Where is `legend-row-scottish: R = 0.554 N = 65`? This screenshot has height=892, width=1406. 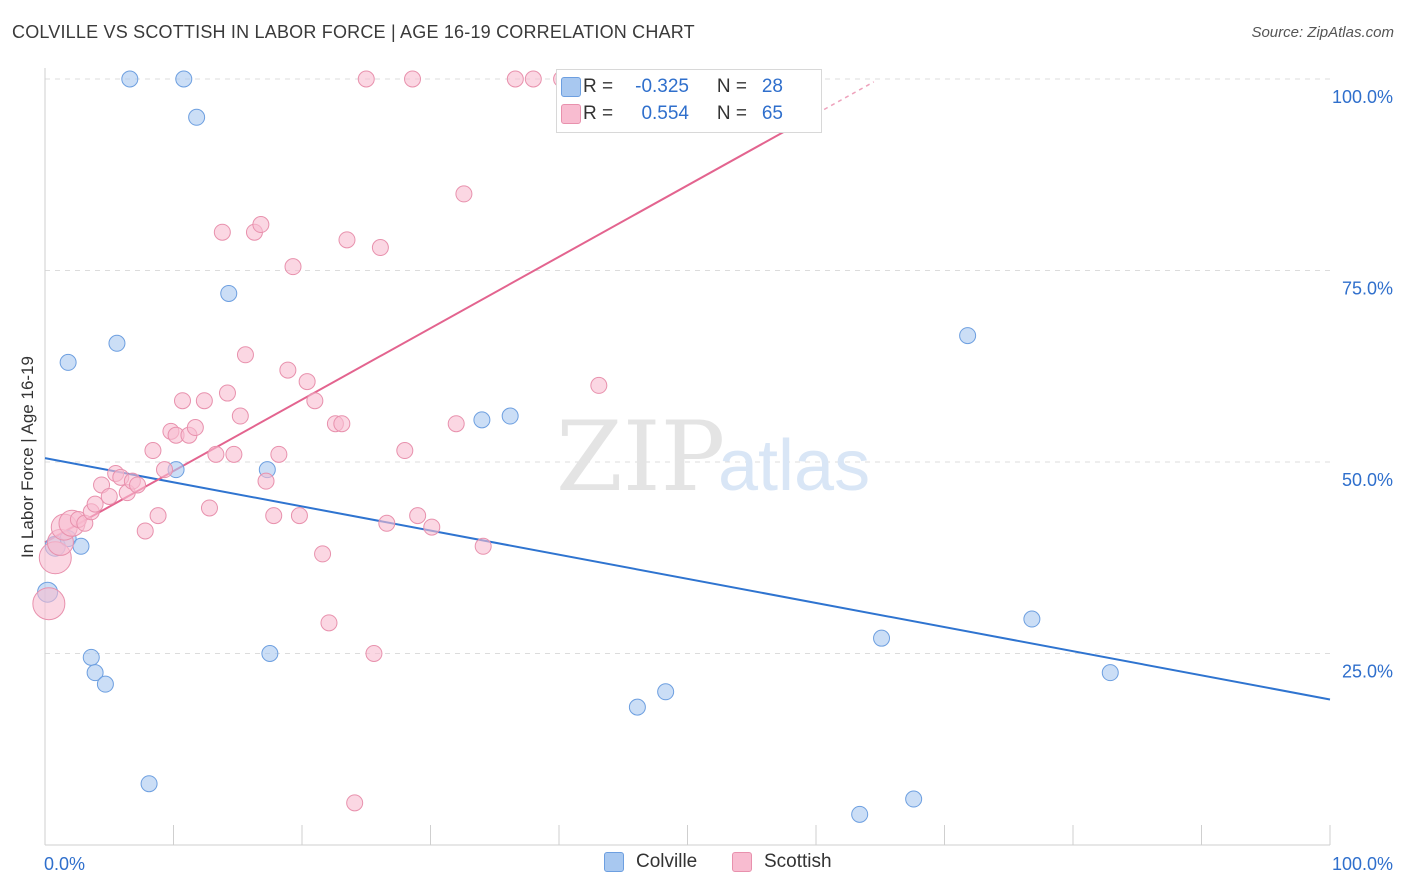
legend-row-scottish: R = 0.554 N = 65 is located at coordinates (672, 114).